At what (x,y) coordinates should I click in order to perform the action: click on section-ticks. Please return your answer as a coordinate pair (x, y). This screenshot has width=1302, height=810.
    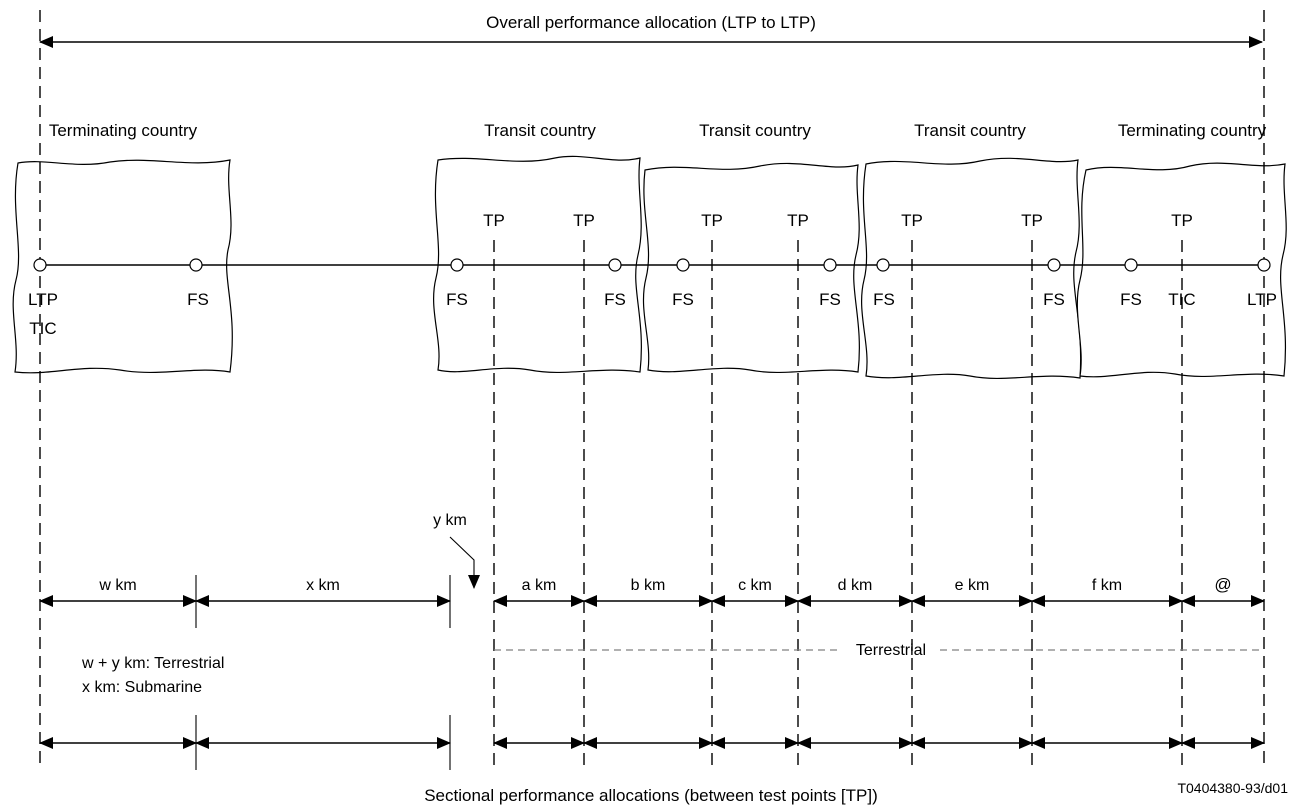
    Looking at the image, I should click on (323, 672).